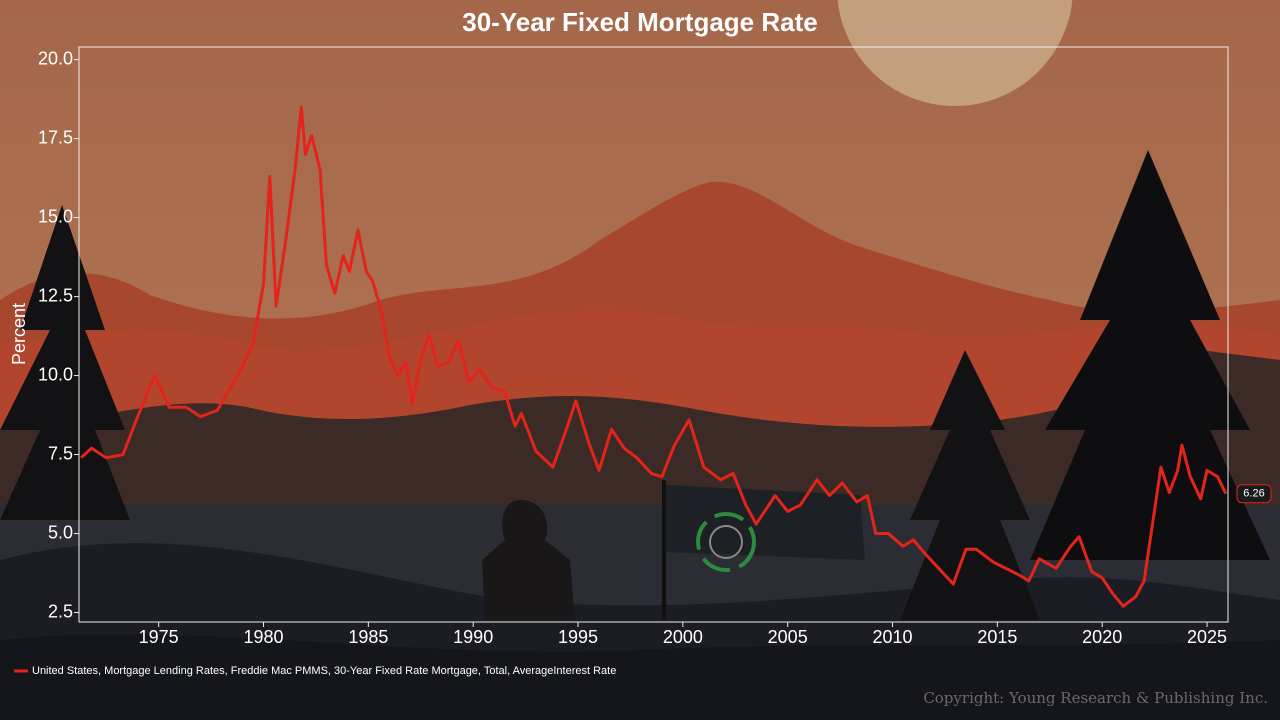  I want to click on x-tick-label: 1995, so click(578, 637).